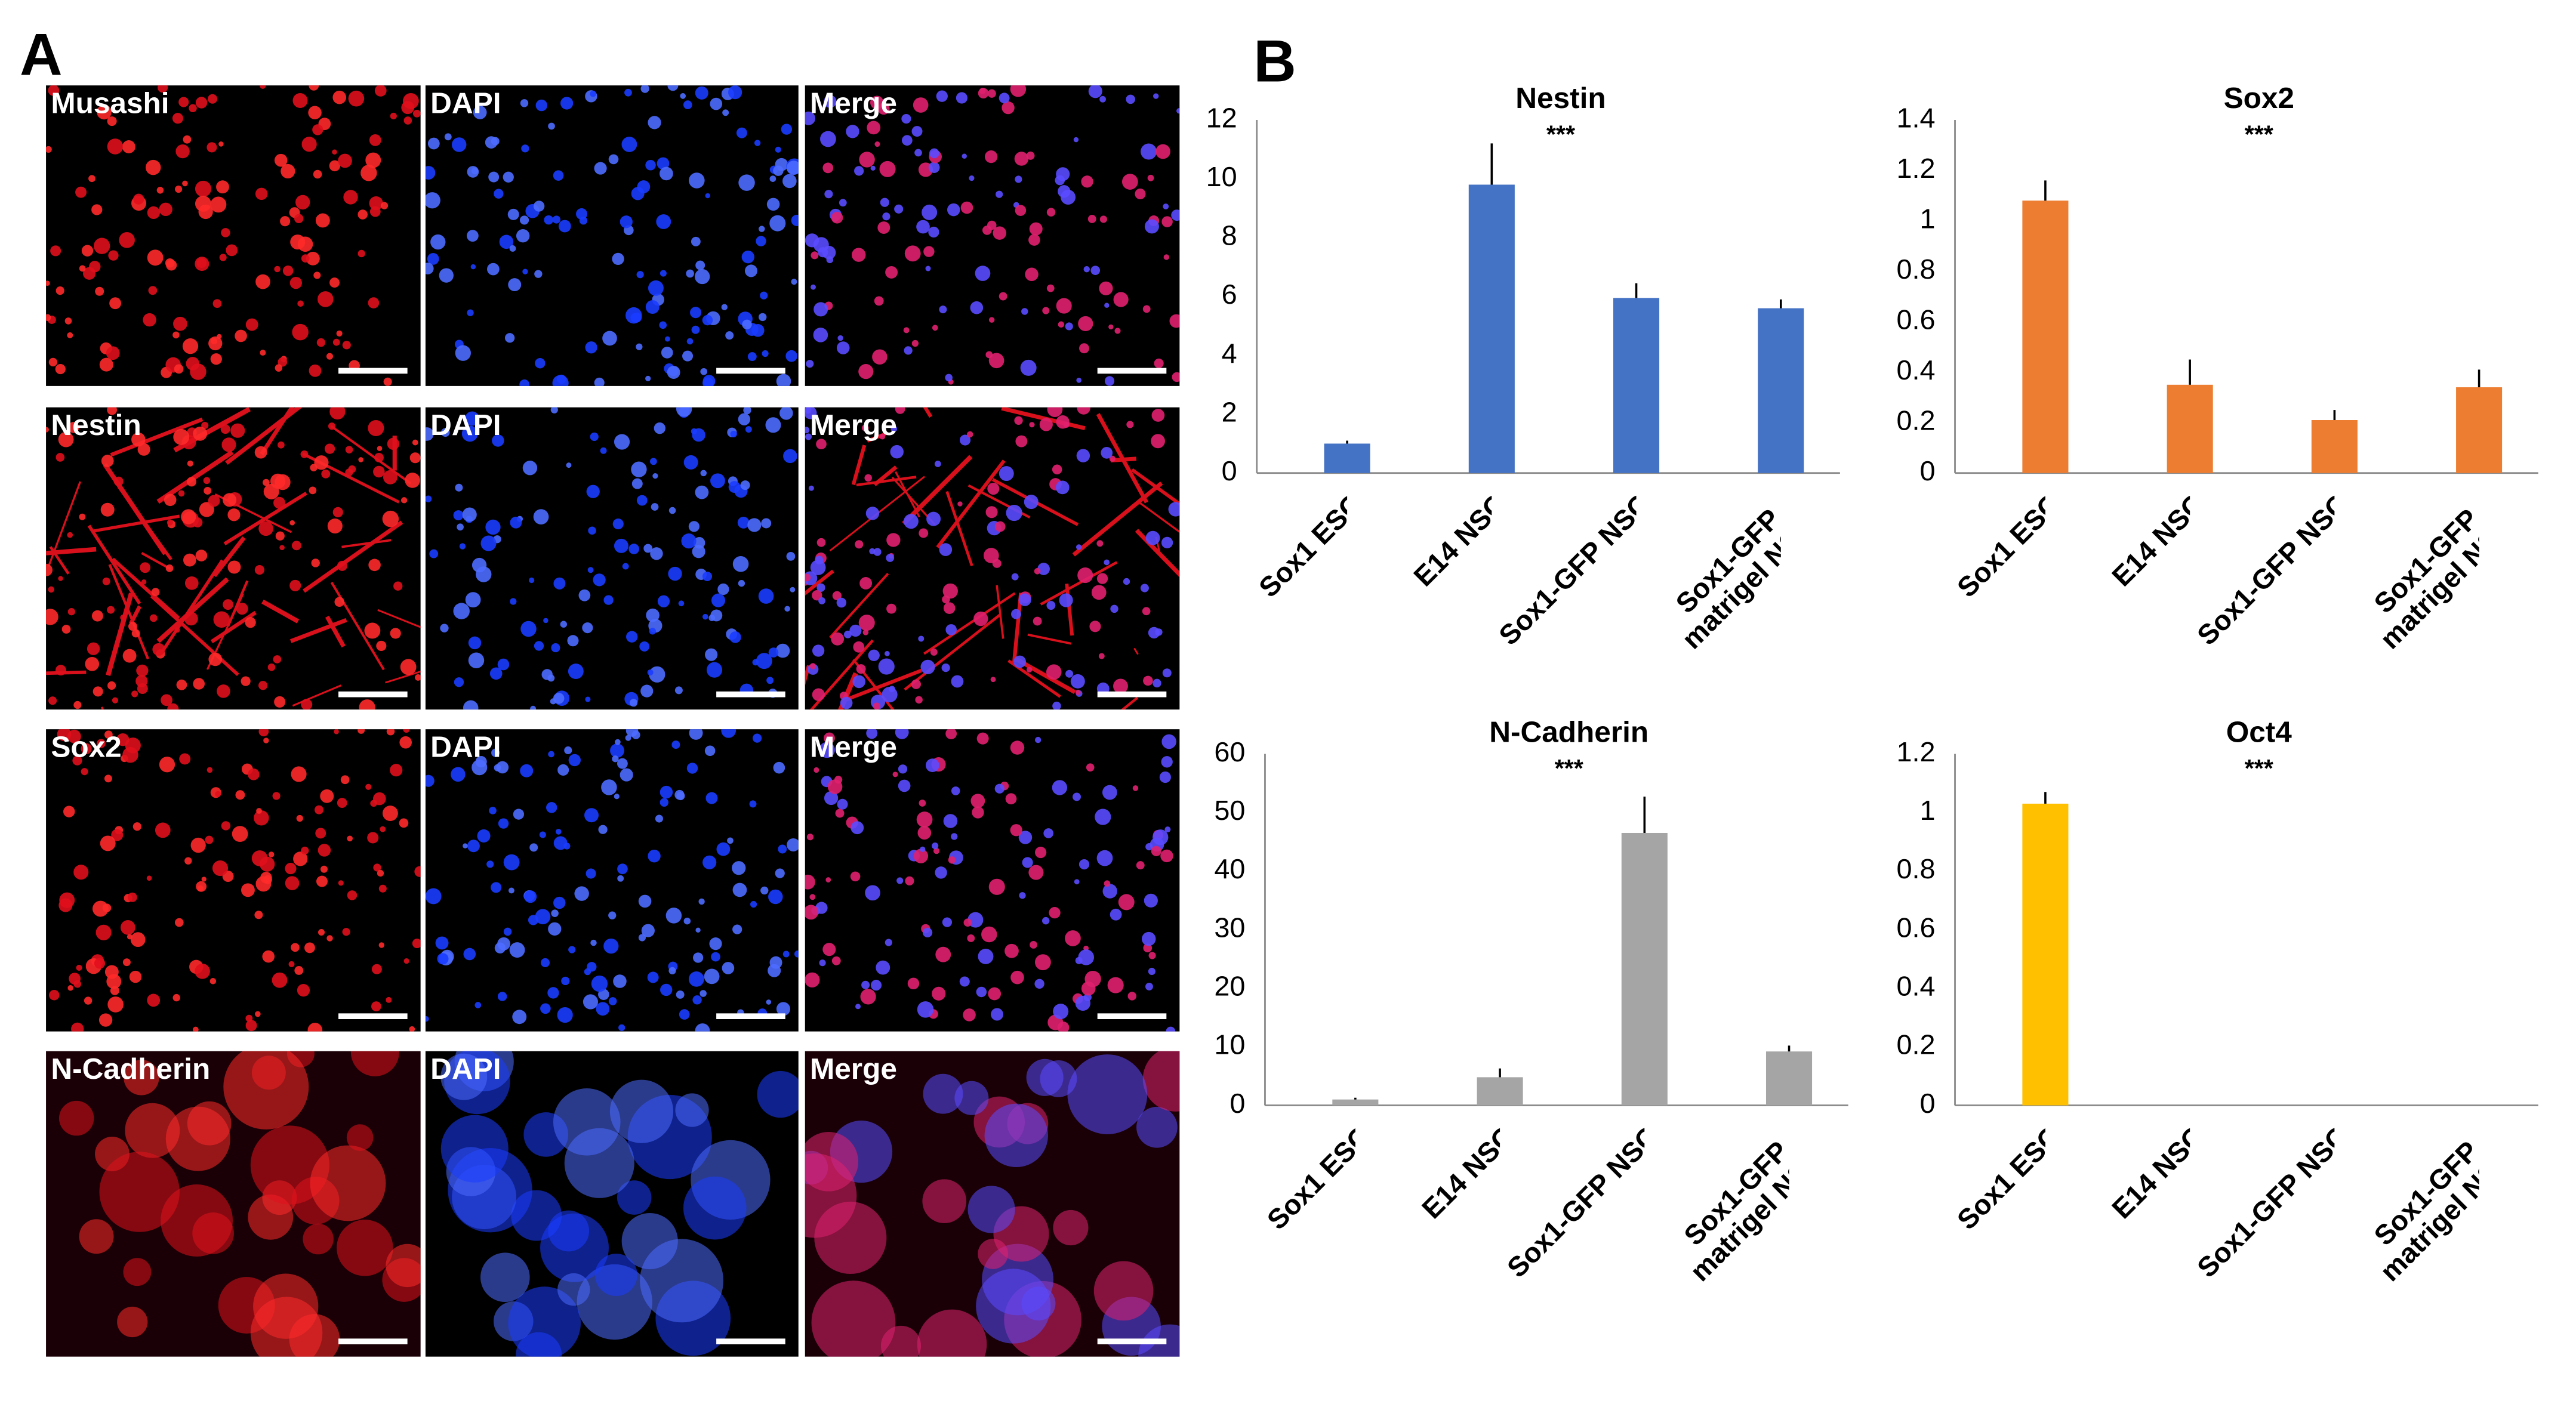  Describe the element at coordinates (1221, 176) in the screenshot. I see `y-tick-label: 10` at that location.